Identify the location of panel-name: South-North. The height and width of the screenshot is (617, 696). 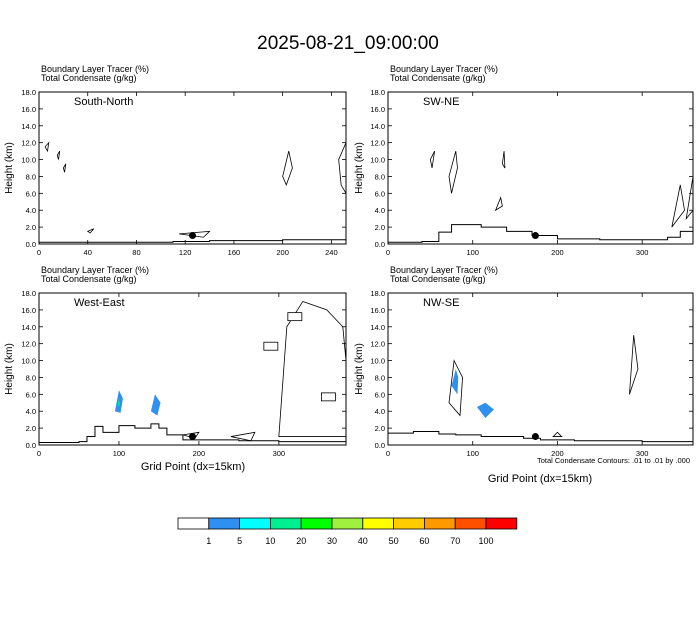
(103, 102).